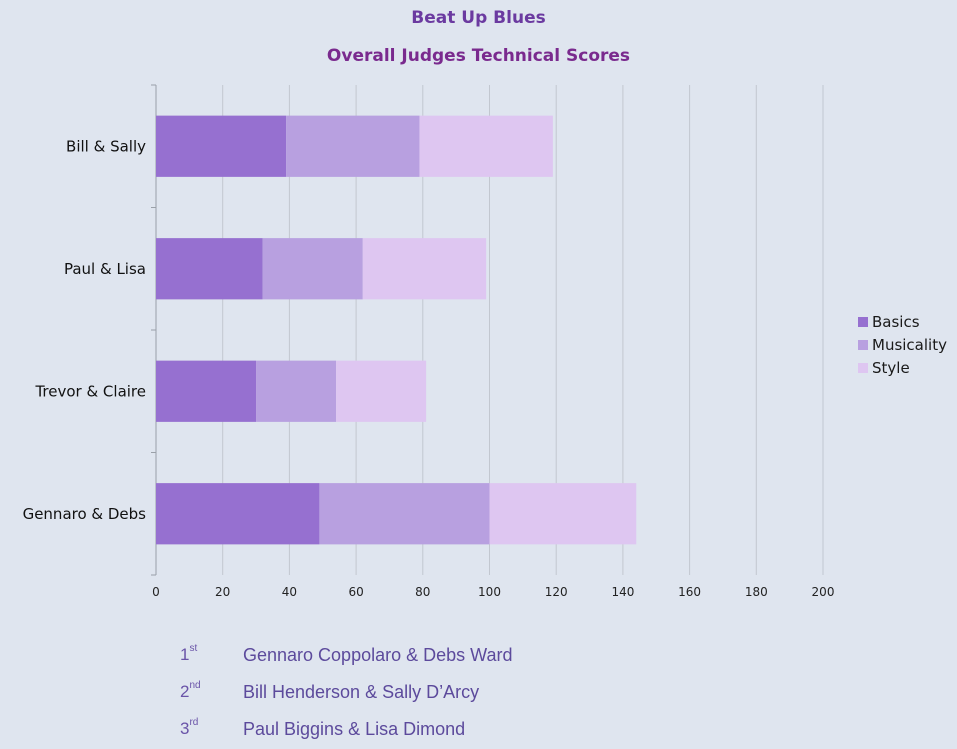 This screenshot has width=957, height=749. Describe the element at coordinates (891, 367) in the screenshot. I see `legend-label-style: Style` at that location.